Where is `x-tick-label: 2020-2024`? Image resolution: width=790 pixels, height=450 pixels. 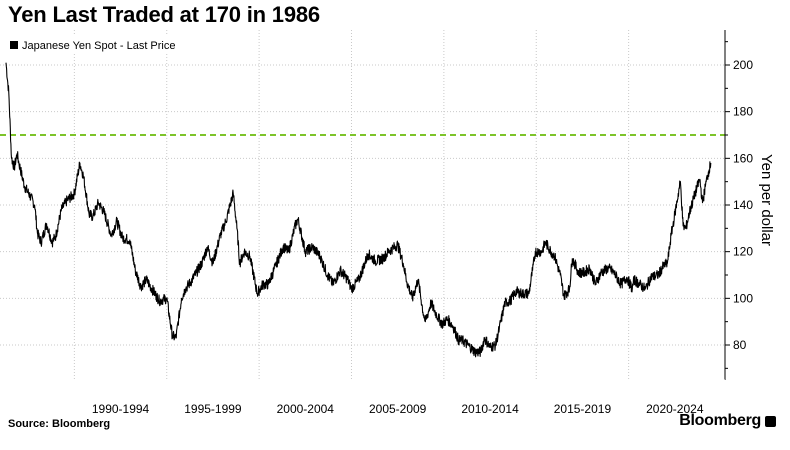
x-tick-label: 2020-2024 is located at coordinates (675, 409).